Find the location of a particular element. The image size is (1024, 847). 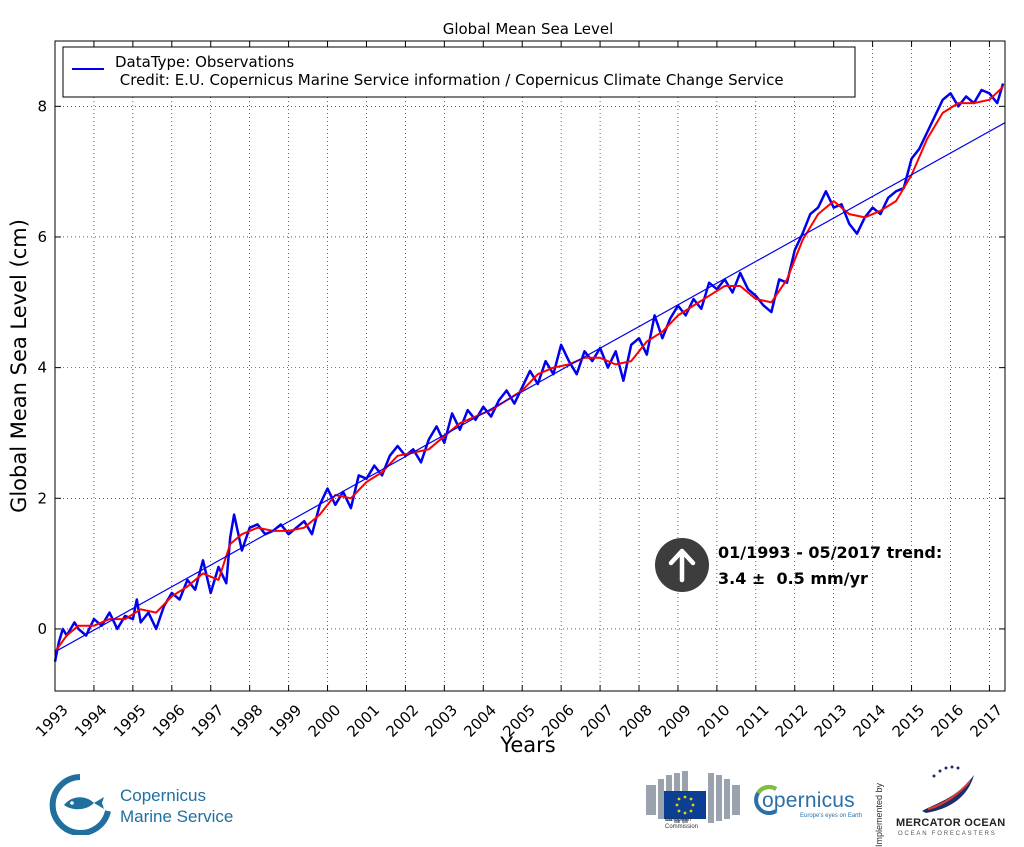

european-commission-caption: European Commission is located at coordinates (682, 823).